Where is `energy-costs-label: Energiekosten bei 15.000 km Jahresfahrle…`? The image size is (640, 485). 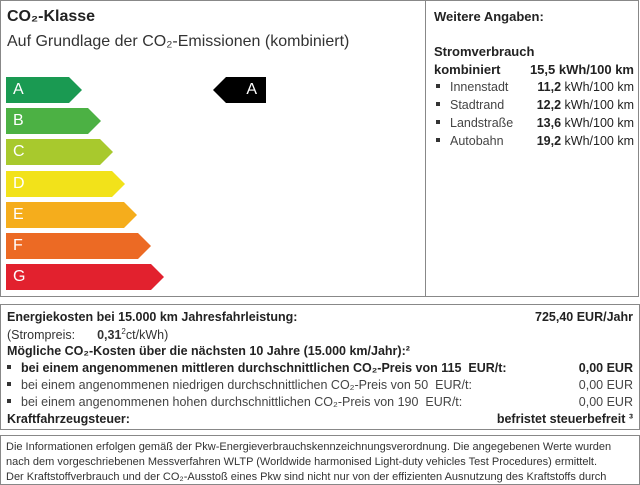
energy-costs-label: Energiekosten bei 15.000 km Jahresfahrle… is located at coordinates (152, 317).